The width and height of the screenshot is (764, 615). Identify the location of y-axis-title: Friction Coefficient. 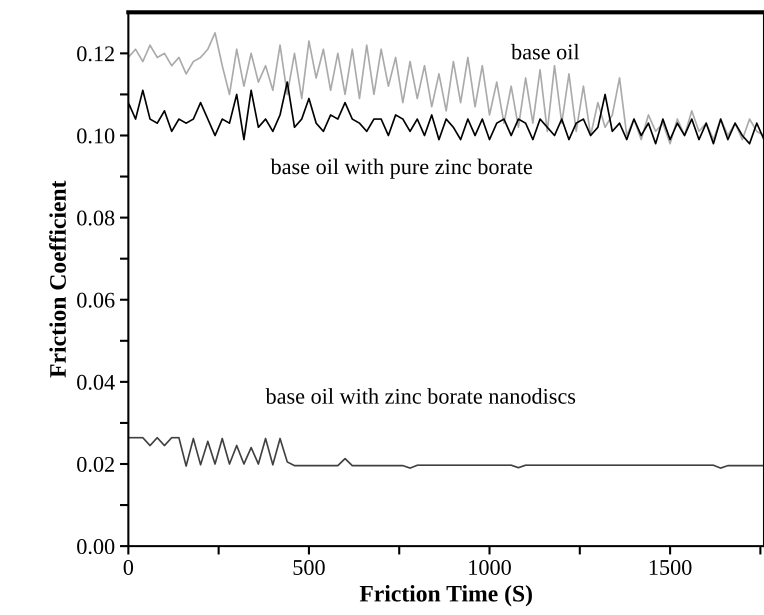
(57, 279).